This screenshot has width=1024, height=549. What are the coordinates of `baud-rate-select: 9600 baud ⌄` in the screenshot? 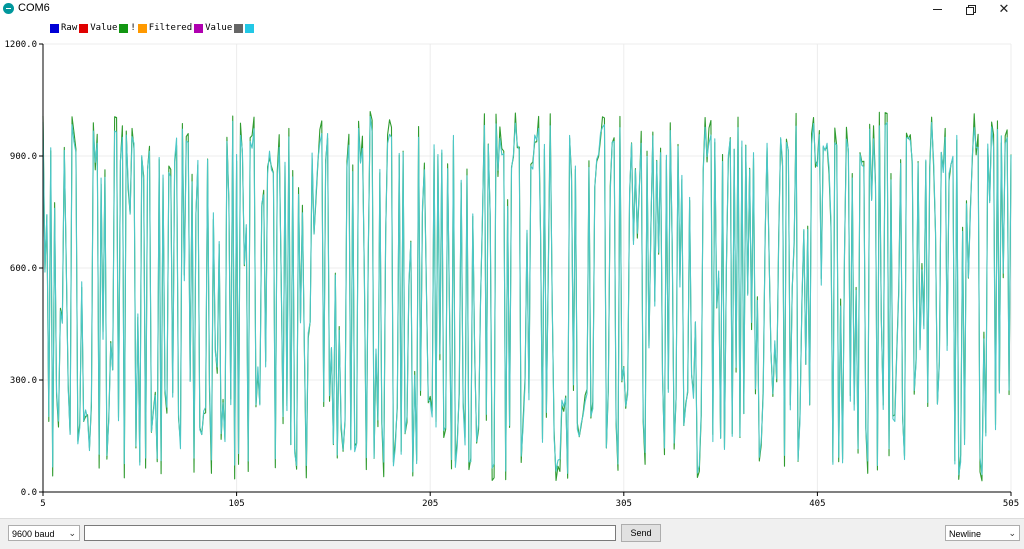 It's located at (44, 533).